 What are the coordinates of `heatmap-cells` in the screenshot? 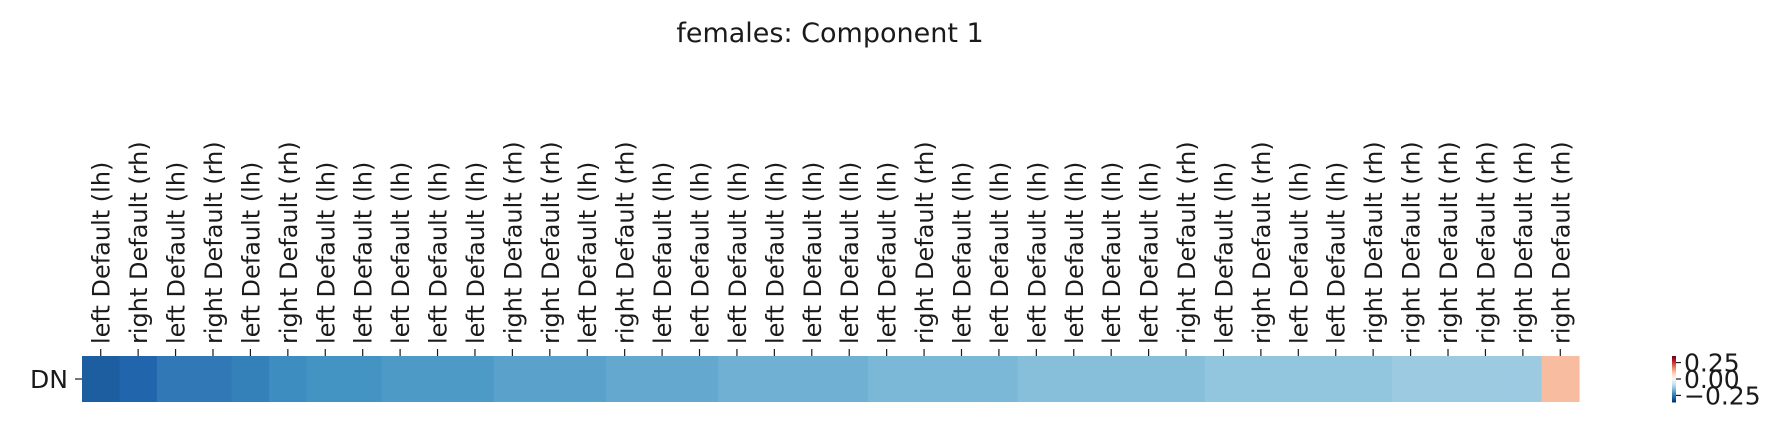 It's located at (831, 379).